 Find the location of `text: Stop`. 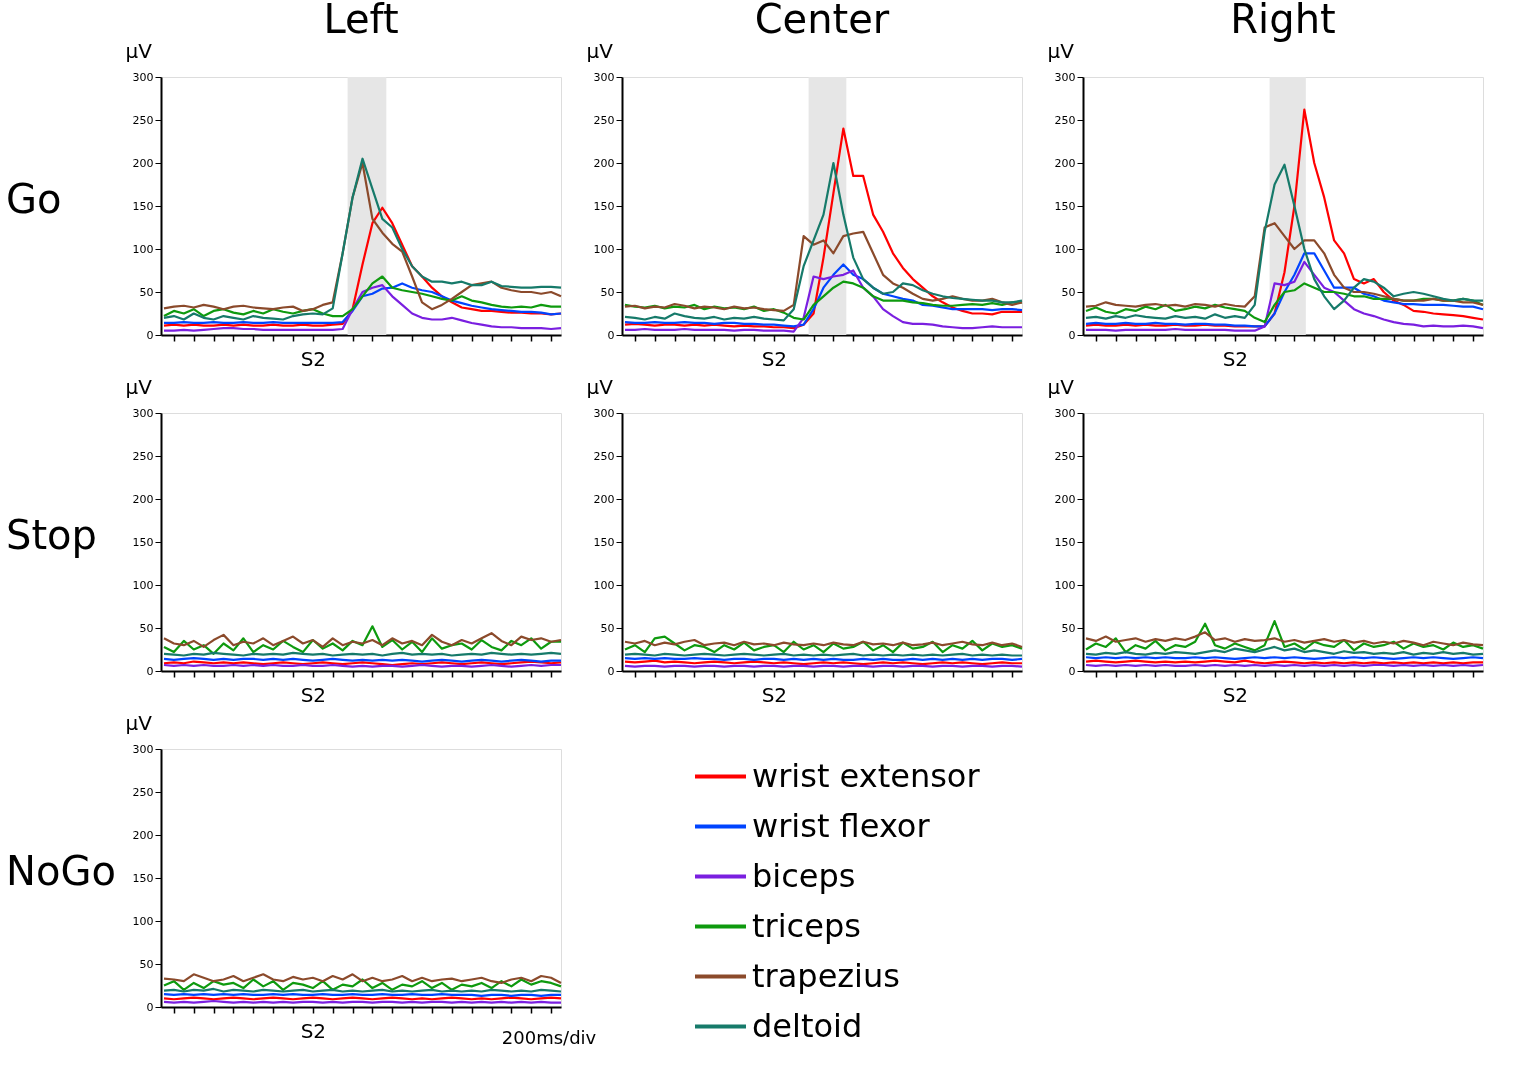

text: Stop is located at coordinates (51, 534).